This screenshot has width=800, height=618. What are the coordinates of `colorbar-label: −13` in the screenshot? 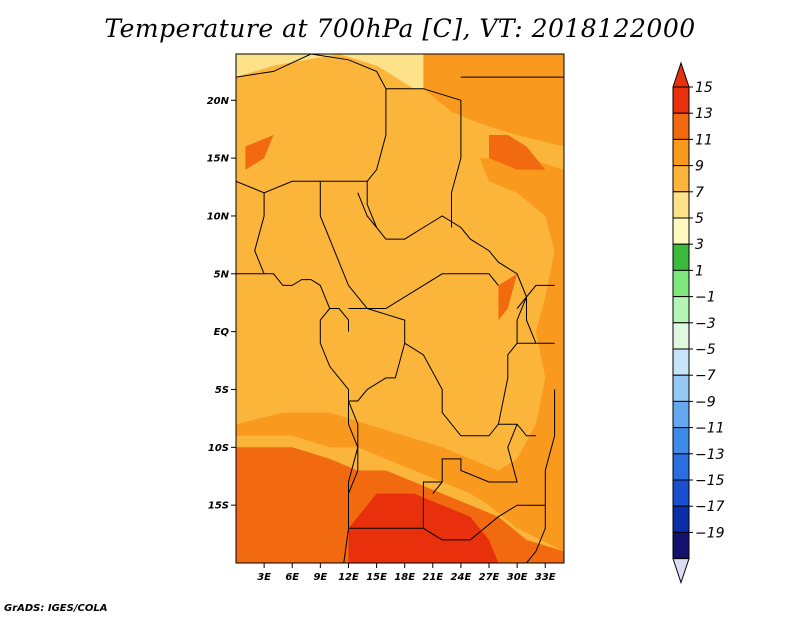 It's located at (710, 455).